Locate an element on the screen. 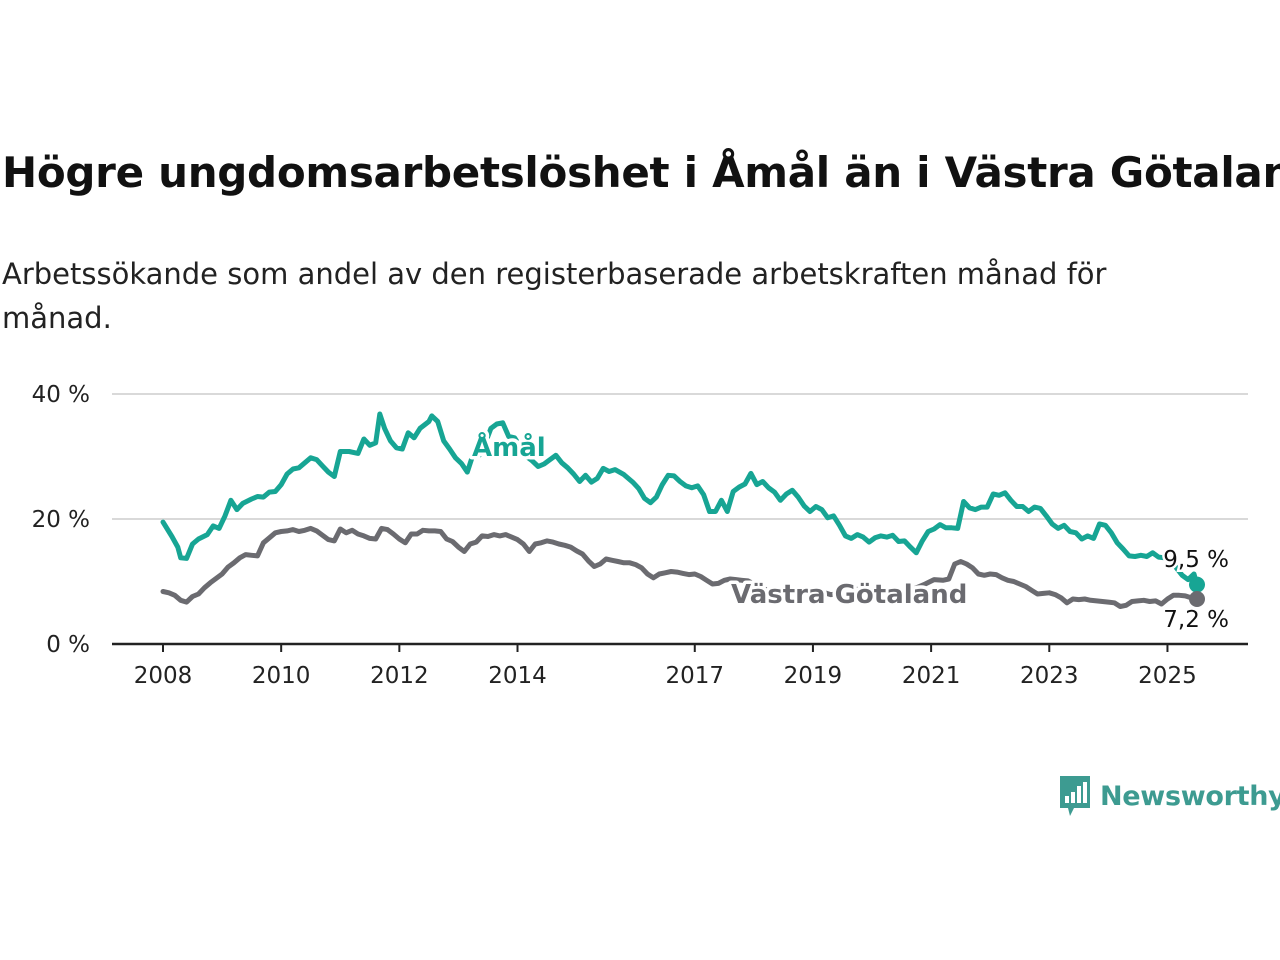 This screenshot has height=960, width=1280. x-tick-label: 2023 is located at coordinates (1049, 676).